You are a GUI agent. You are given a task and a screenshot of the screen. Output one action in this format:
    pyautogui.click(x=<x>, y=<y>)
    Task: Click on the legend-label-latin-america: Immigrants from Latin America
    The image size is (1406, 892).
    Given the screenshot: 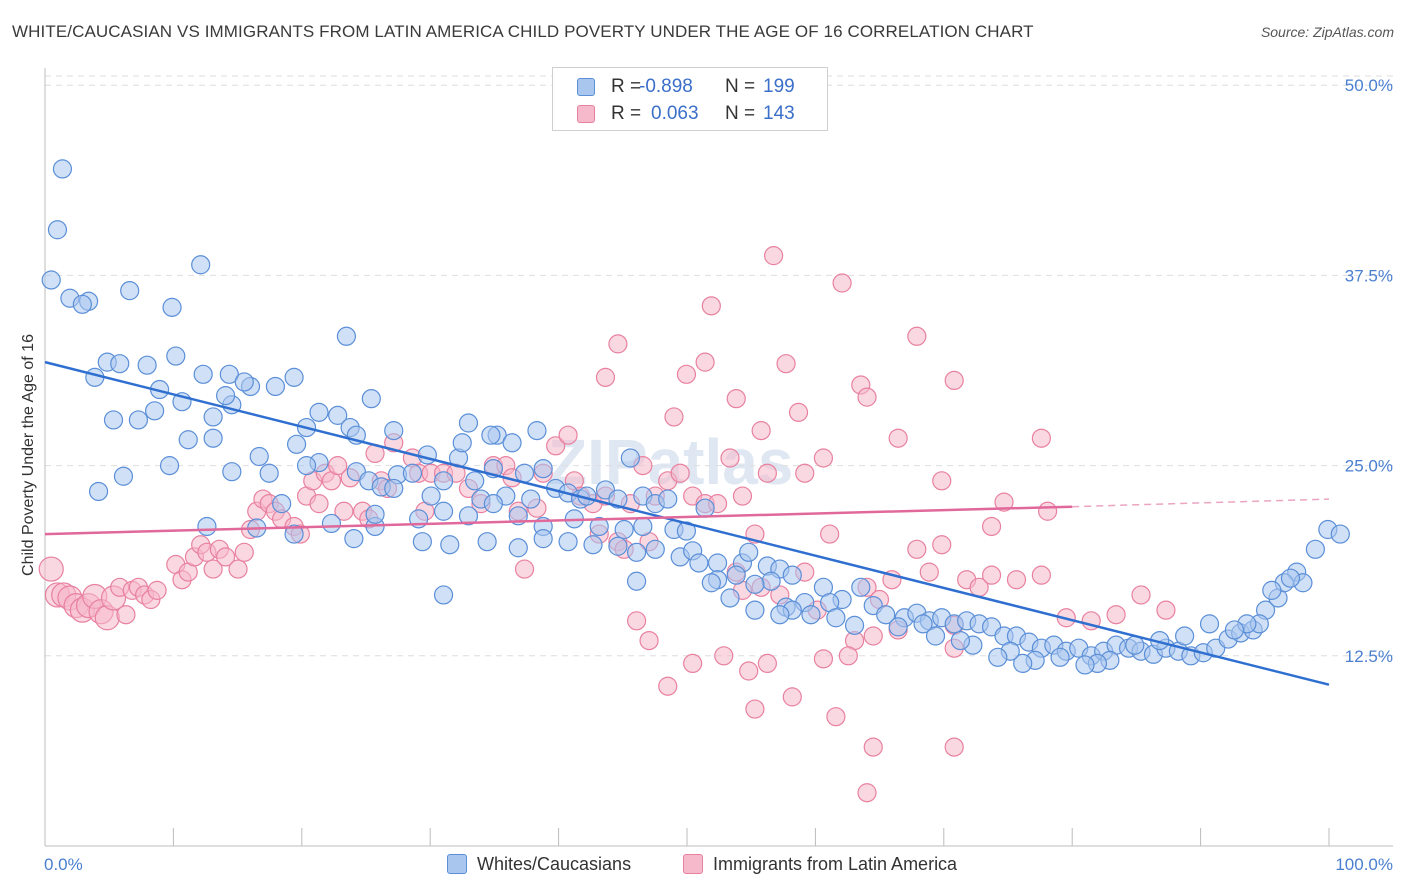 What is the action you would take?
    pyautogui.click(x=835, y=863)
    